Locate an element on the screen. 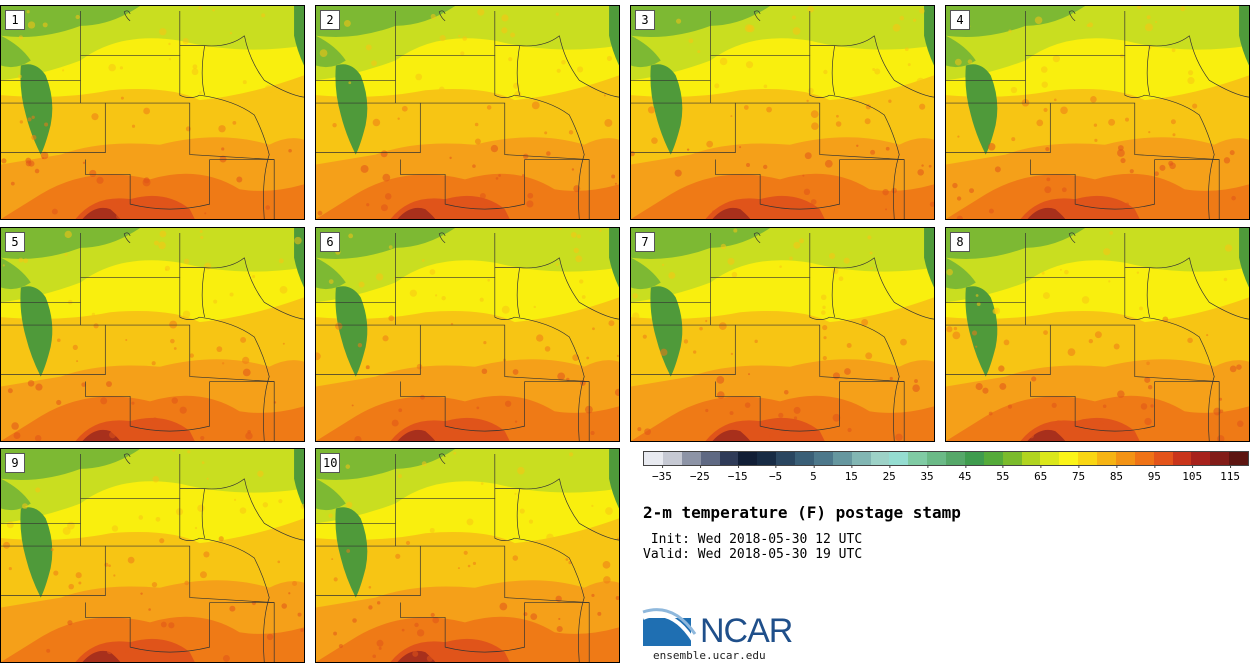 The image size is (1260, 663). member-map-10: 10 is located at coordinates (467, 555).